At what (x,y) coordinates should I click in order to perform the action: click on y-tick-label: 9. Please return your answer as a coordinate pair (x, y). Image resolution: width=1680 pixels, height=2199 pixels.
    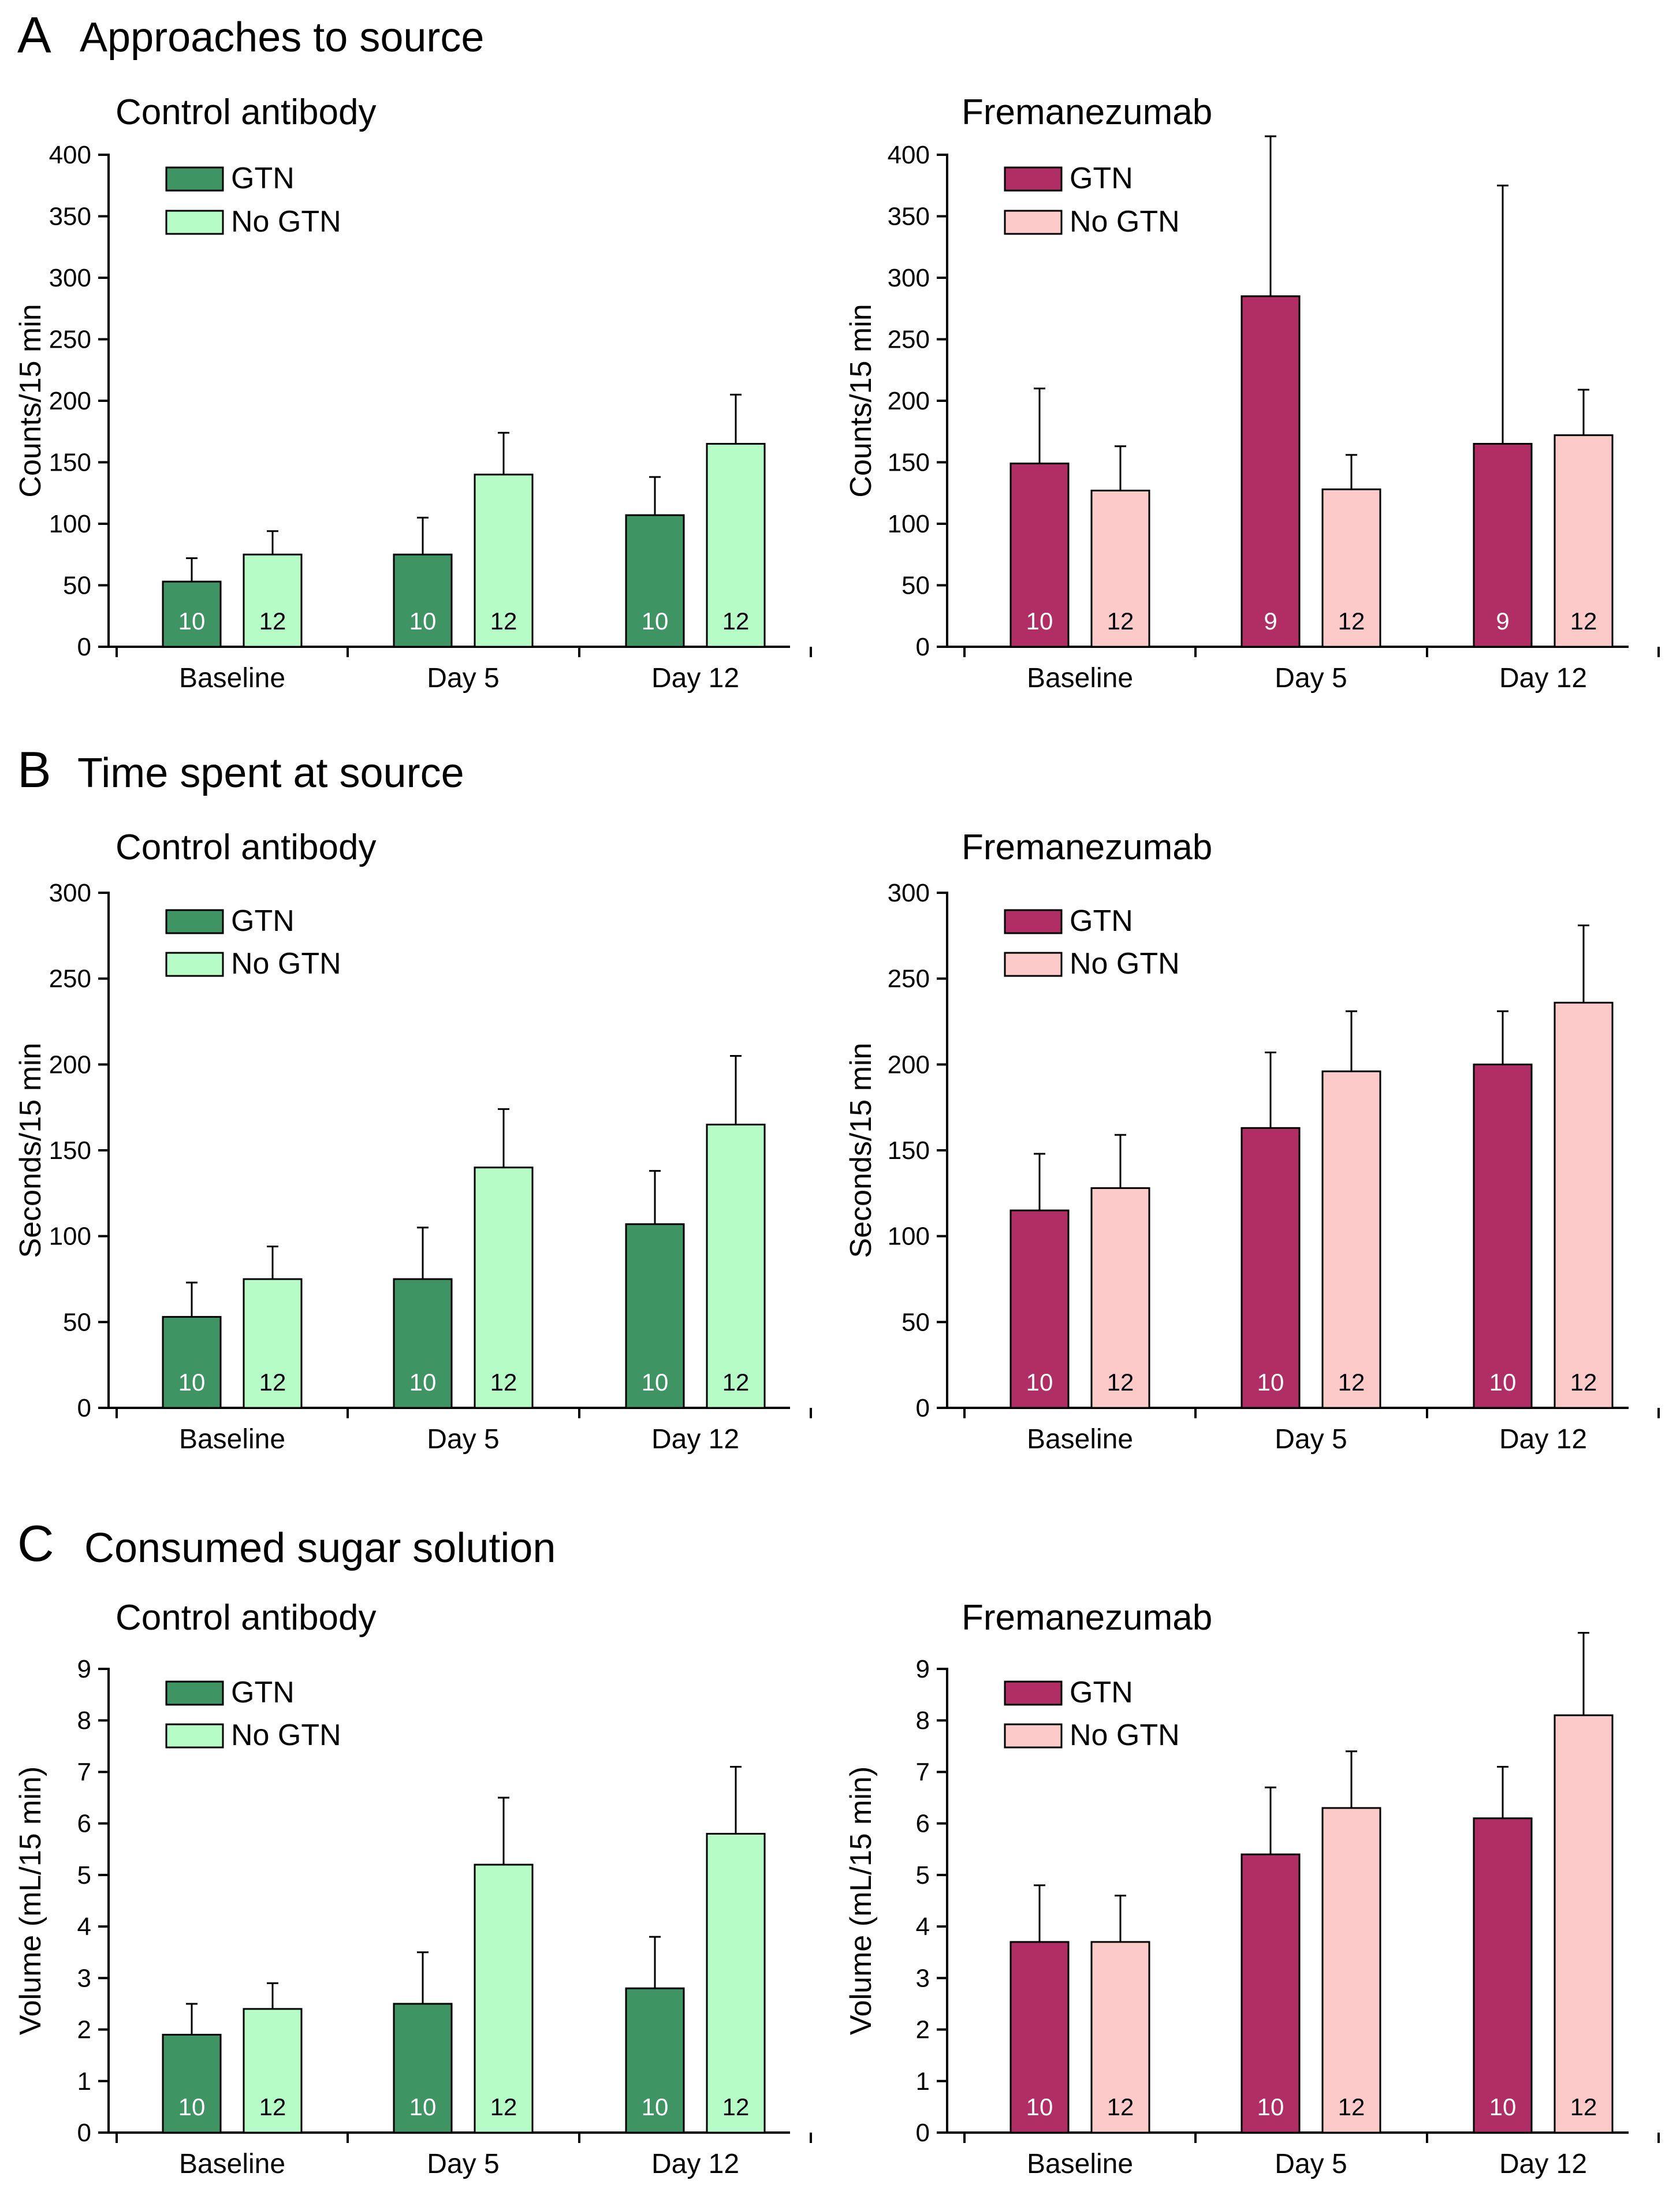
    Looking at the image, I should click on (84, 1669).